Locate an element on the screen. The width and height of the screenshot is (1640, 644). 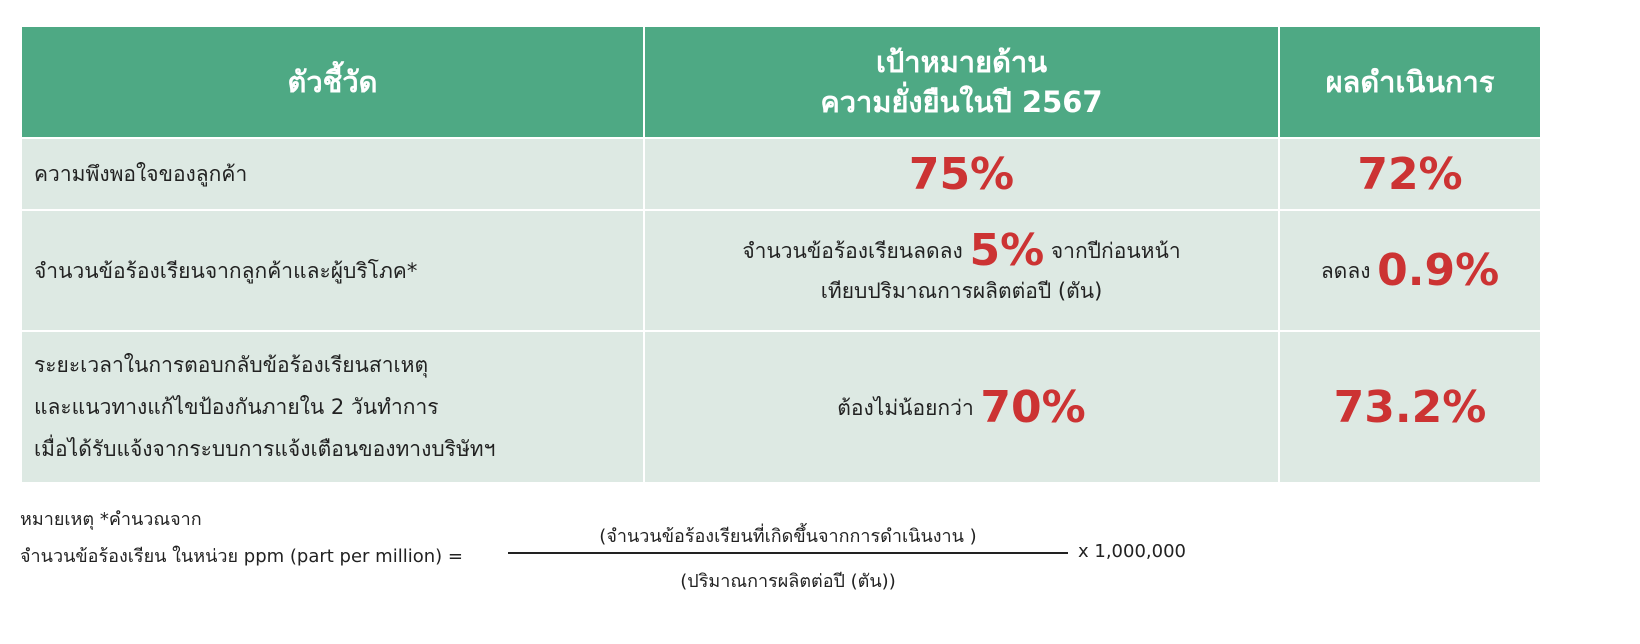
header-cell: ตัวชี้วัด is located at coordinates (332, 82).